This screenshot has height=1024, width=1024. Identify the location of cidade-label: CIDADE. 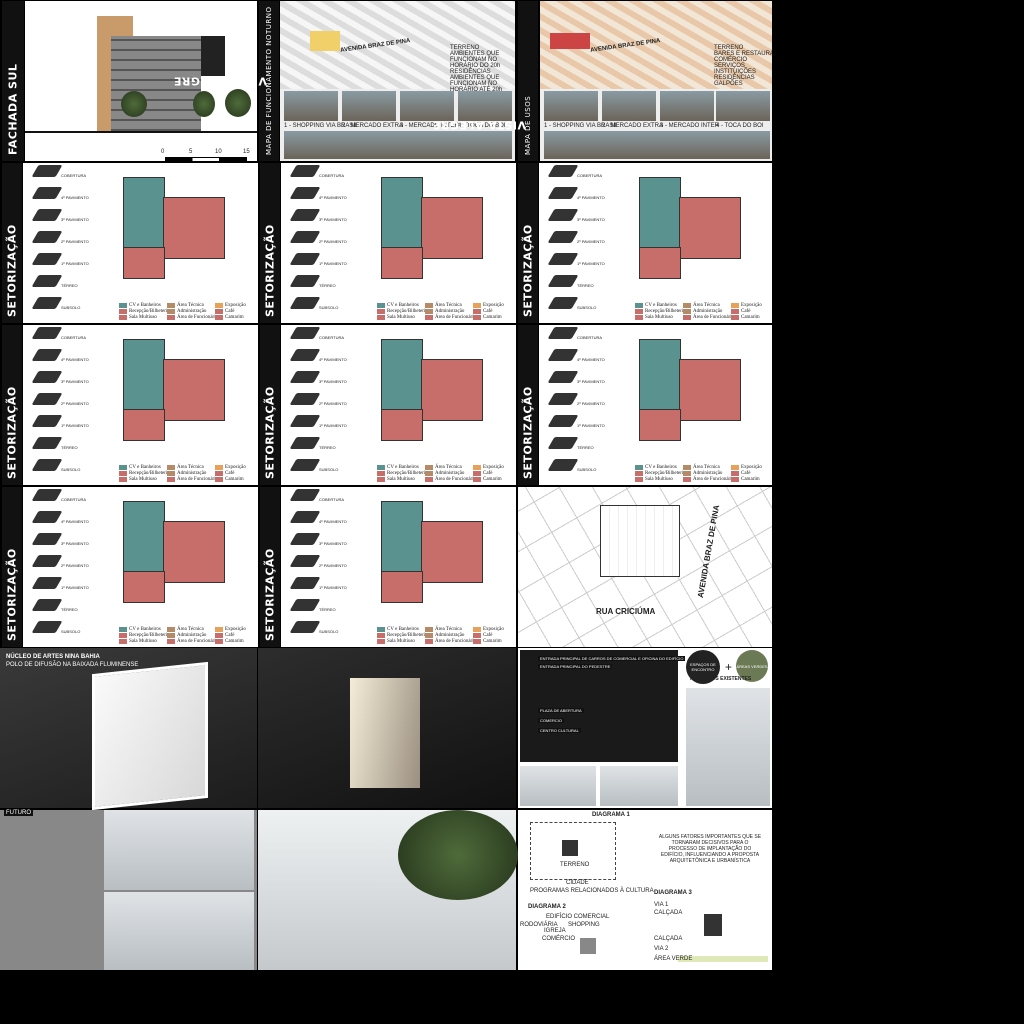
(577, 883).